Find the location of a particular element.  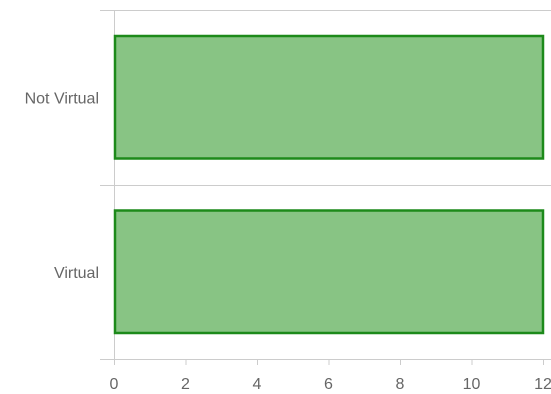

category-label: Not Virtual is located at coordinates (62, 98).